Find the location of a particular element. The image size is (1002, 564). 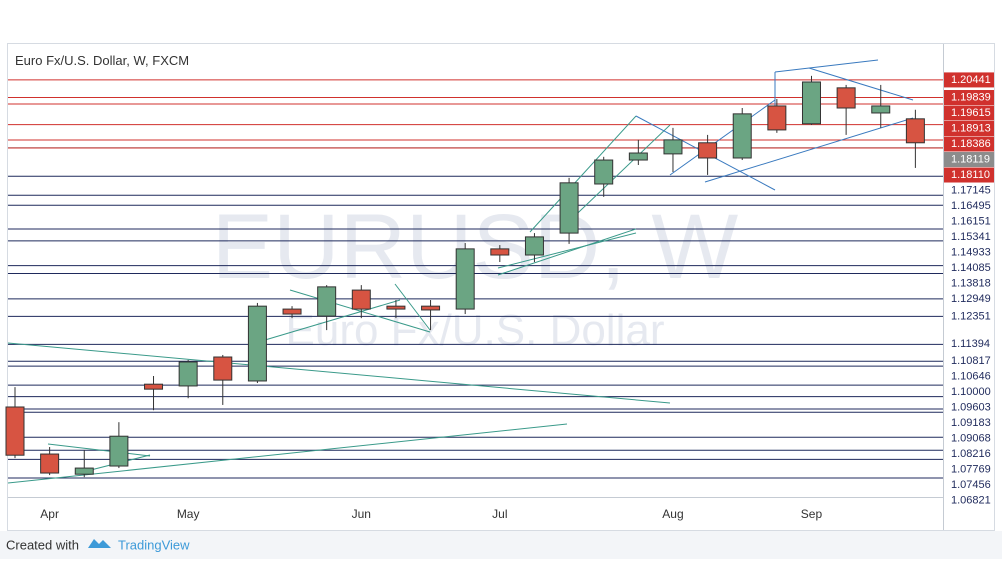

y-tick-label: 1.18386 is located at coordinates (971, 144).